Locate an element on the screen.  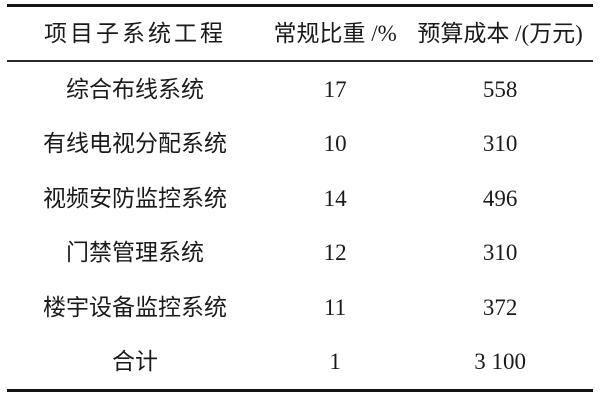
table-row: 视频安防监控系统 14 496 is located at coordinates (300, 198).